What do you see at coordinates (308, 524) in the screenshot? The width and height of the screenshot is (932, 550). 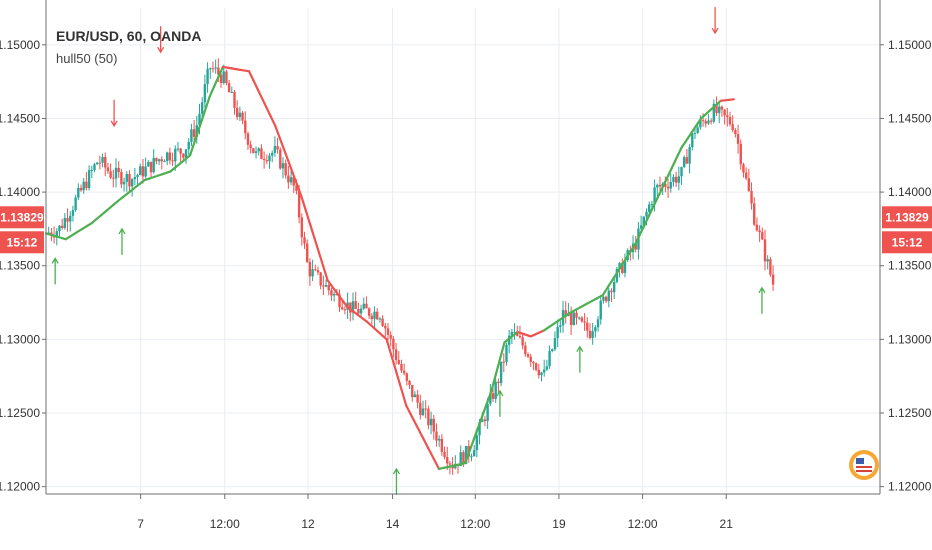 I see `x-tick-label: 12` at bounding box center [308, 524].